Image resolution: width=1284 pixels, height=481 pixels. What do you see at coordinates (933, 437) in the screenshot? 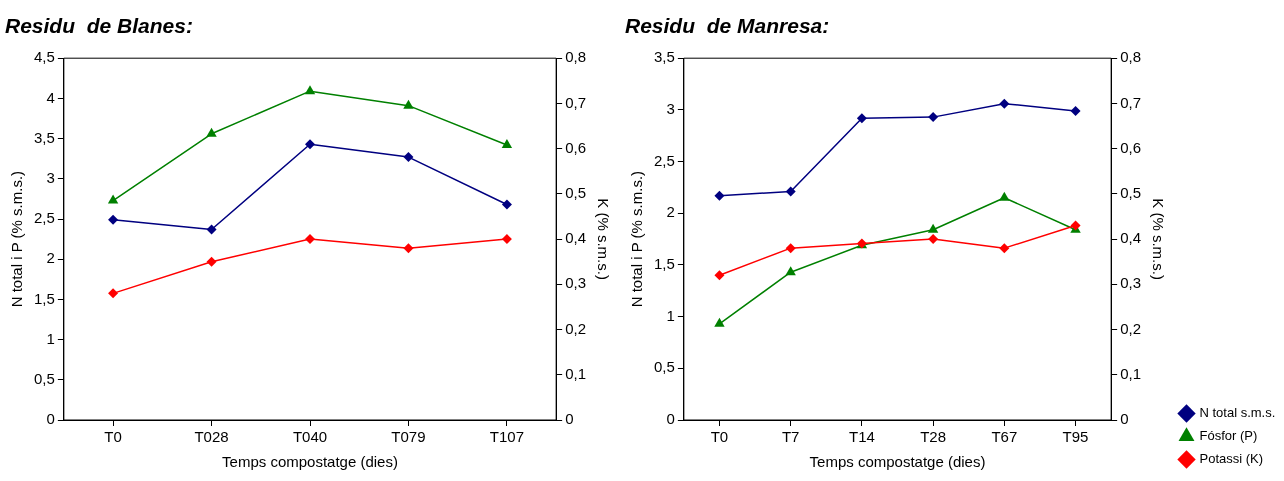
I see `x-tick-label: T28` at bounding box center [933, 437].